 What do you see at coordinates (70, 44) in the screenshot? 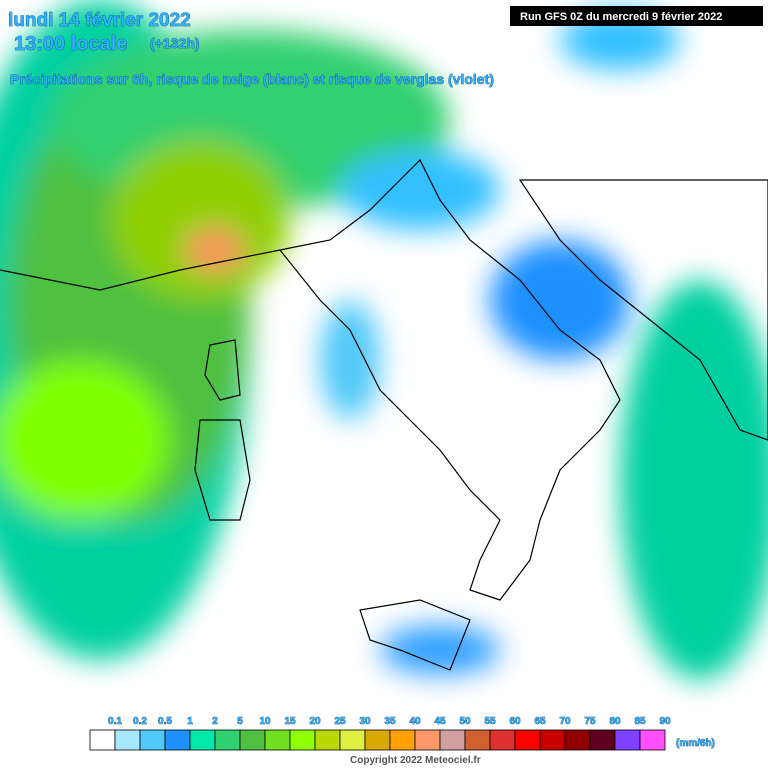
I see `time: 13:00 locale` at bounding box center [70, 44].